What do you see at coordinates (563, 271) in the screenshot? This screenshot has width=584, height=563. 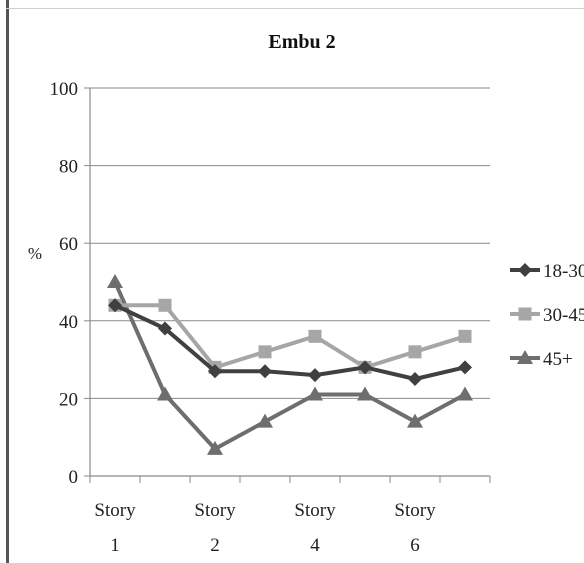 I see `legend-label-18-30: 18-30` at bounding box center [563, 271].